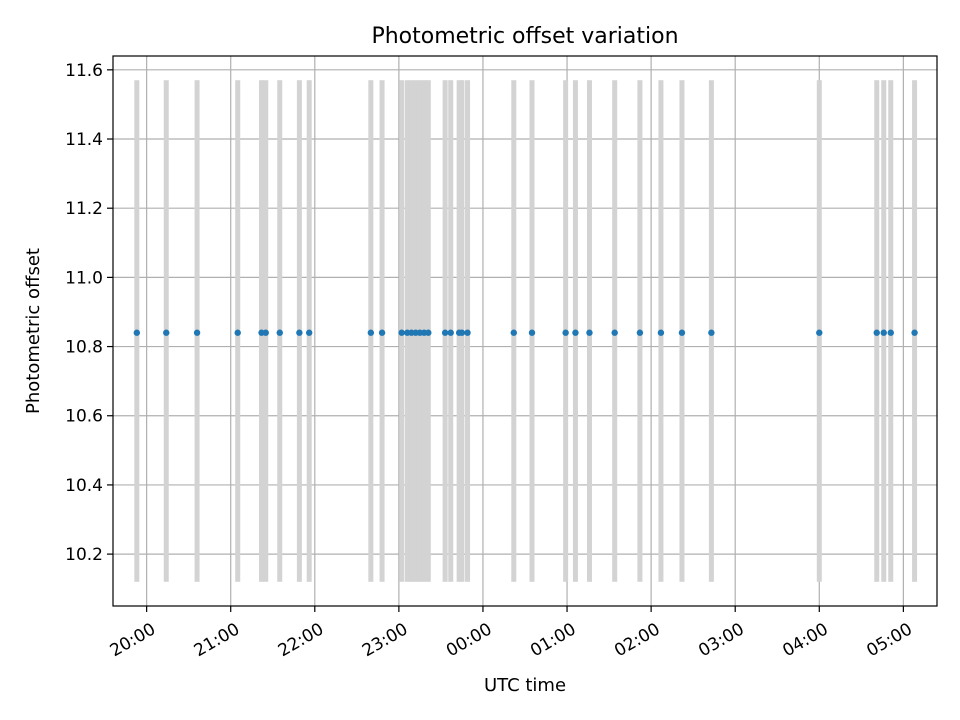 Image resolution: width=960 pixels, height=720 pixels. Describe the element at coordinates (524, 36) in the screenshot. I see `chart-title: Photometric offset variation` at that location.